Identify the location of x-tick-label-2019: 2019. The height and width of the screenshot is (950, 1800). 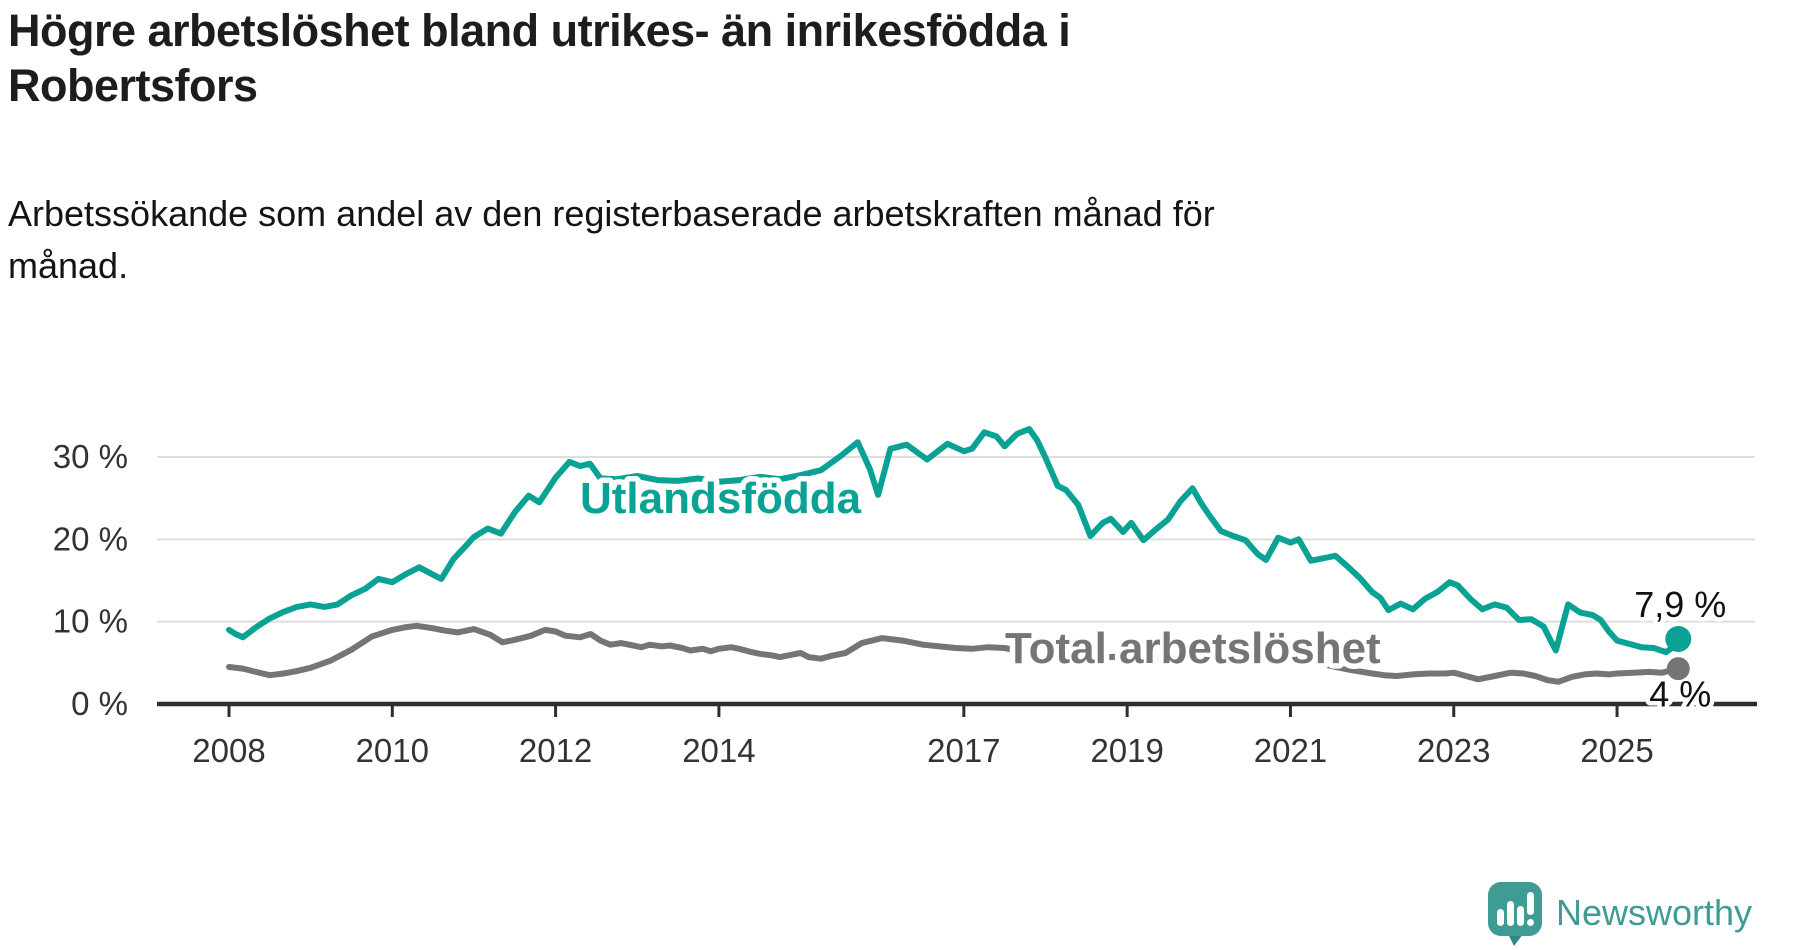
(1126, 750).